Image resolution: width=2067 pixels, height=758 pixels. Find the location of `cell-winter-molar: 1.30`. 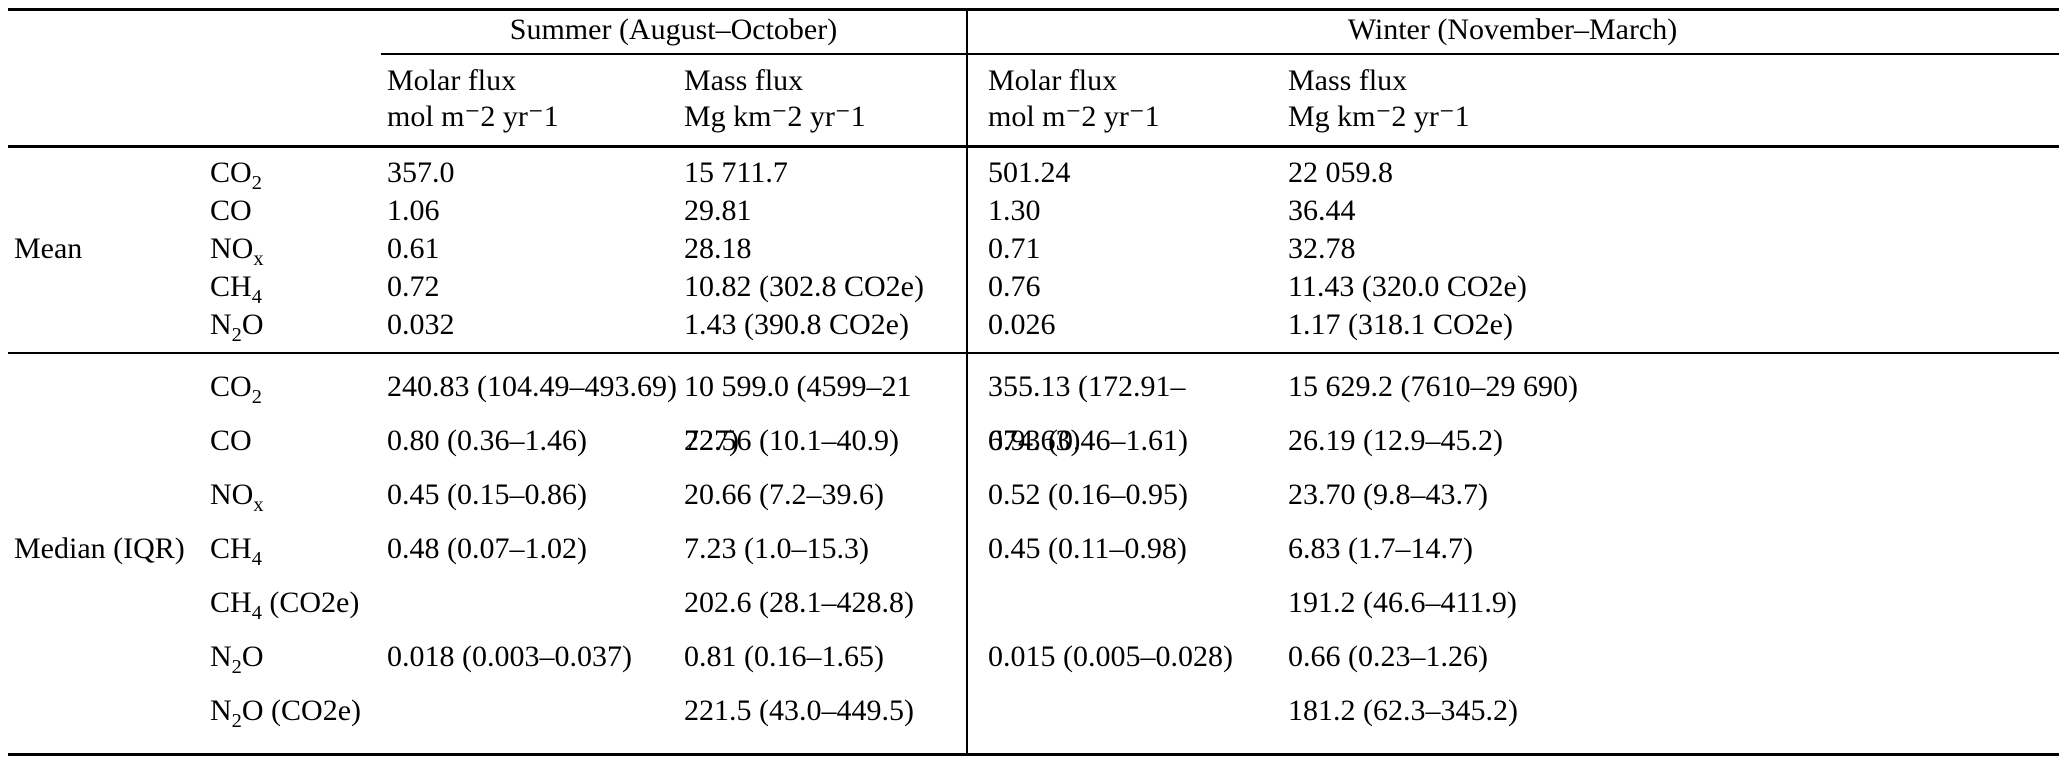

cell-winter-molar: 1.30 is located at coordinates (1014, 210).